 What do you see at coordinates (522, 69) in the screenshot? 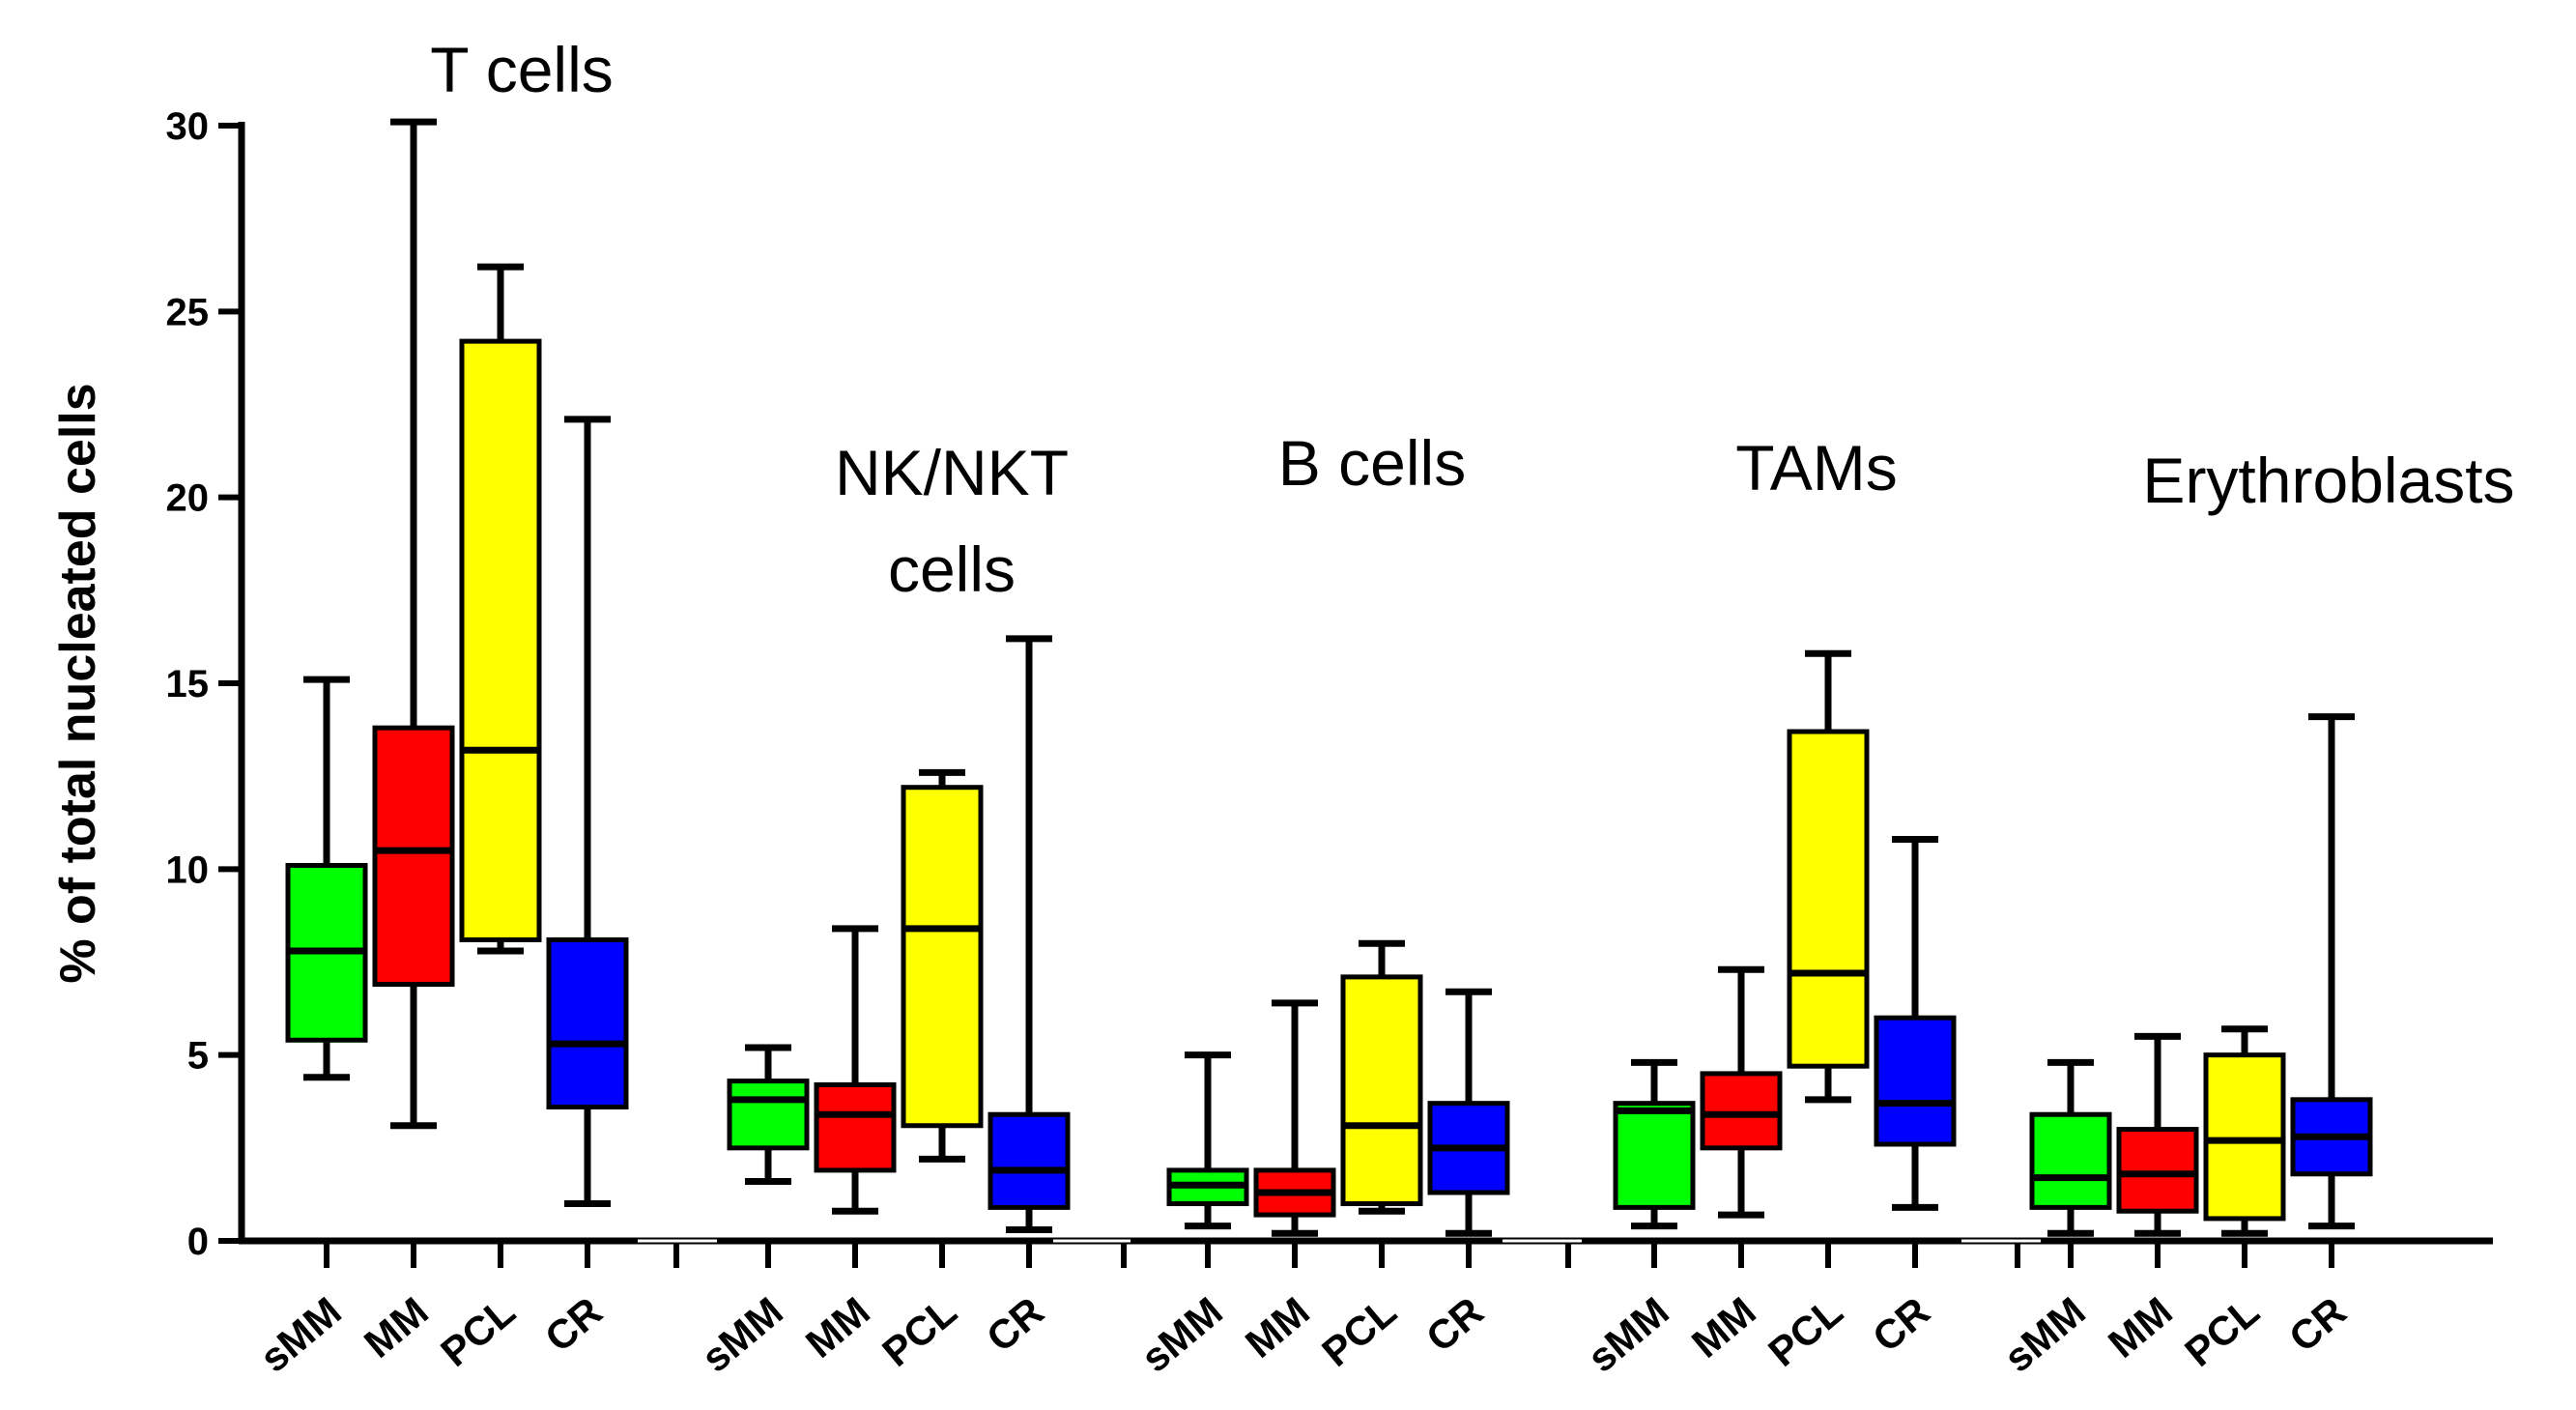
I see `group-label: T cells` at bounding box center [522, 69].